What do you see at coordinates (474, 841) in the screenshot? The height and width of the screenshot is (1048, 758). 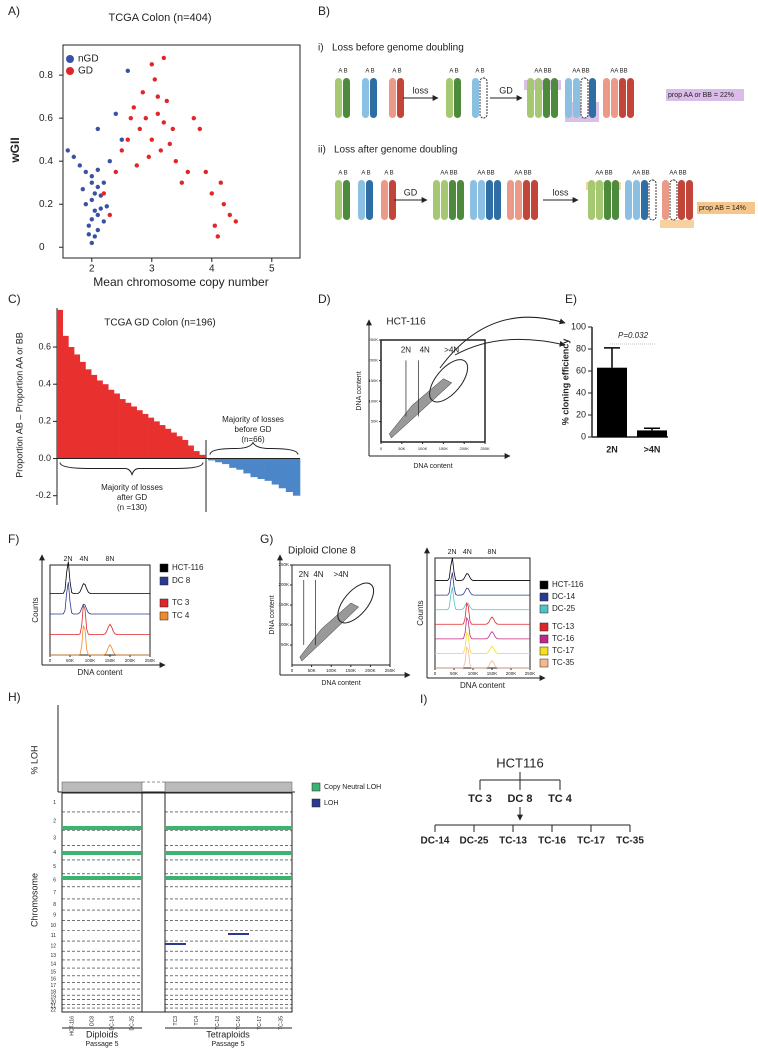 I see `tree-node: DC-25` at bounding box center [474, 841].